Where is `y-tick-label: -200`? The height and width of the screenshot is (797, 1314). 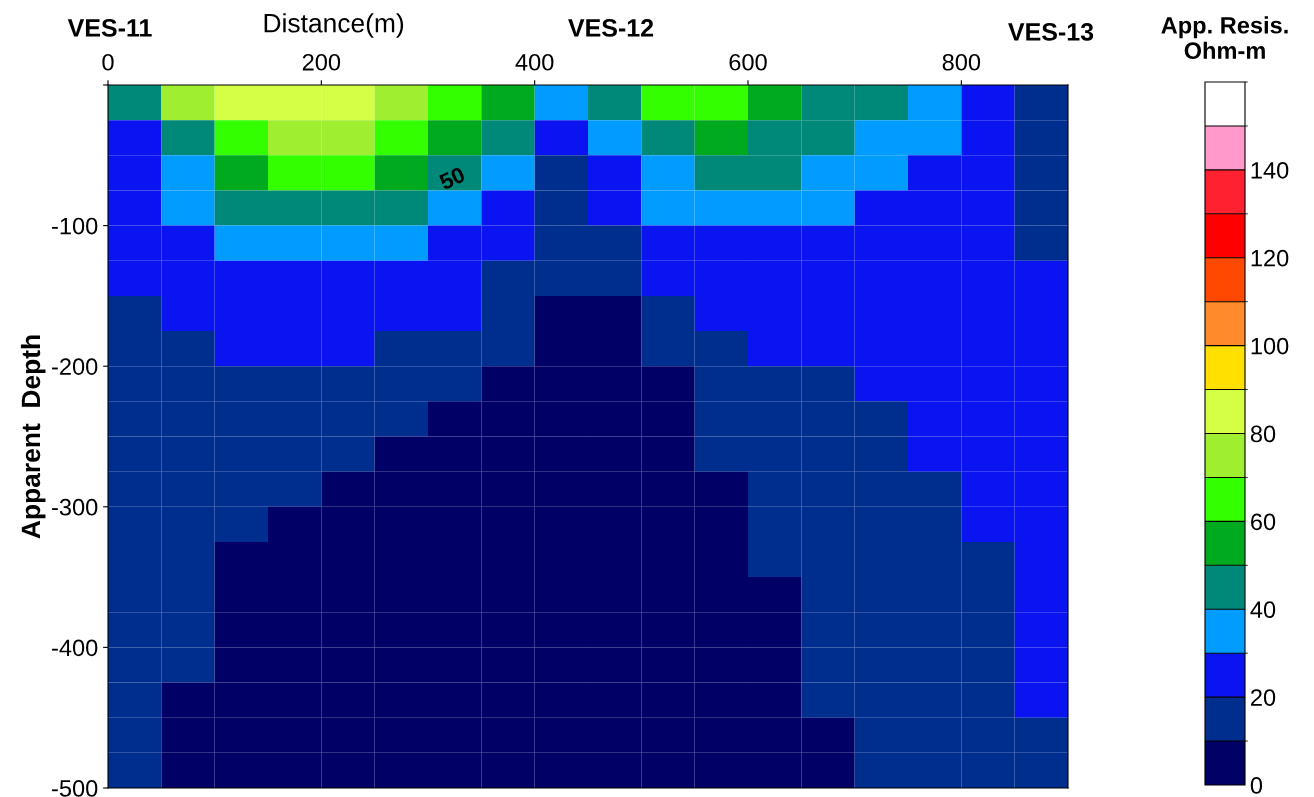
y-tick-label: -200 is located at coordinates (75, 366).